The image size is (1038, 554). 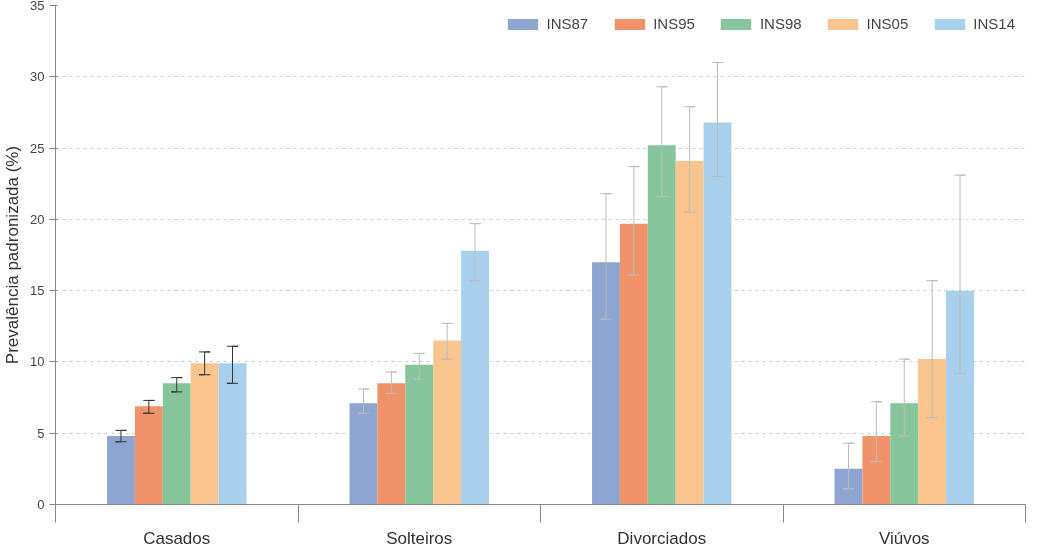 What do you see at coordinates (904, 538) in the screenshot?
I see `x-tick-label: Viúvos` at bounding box center [904, 538].